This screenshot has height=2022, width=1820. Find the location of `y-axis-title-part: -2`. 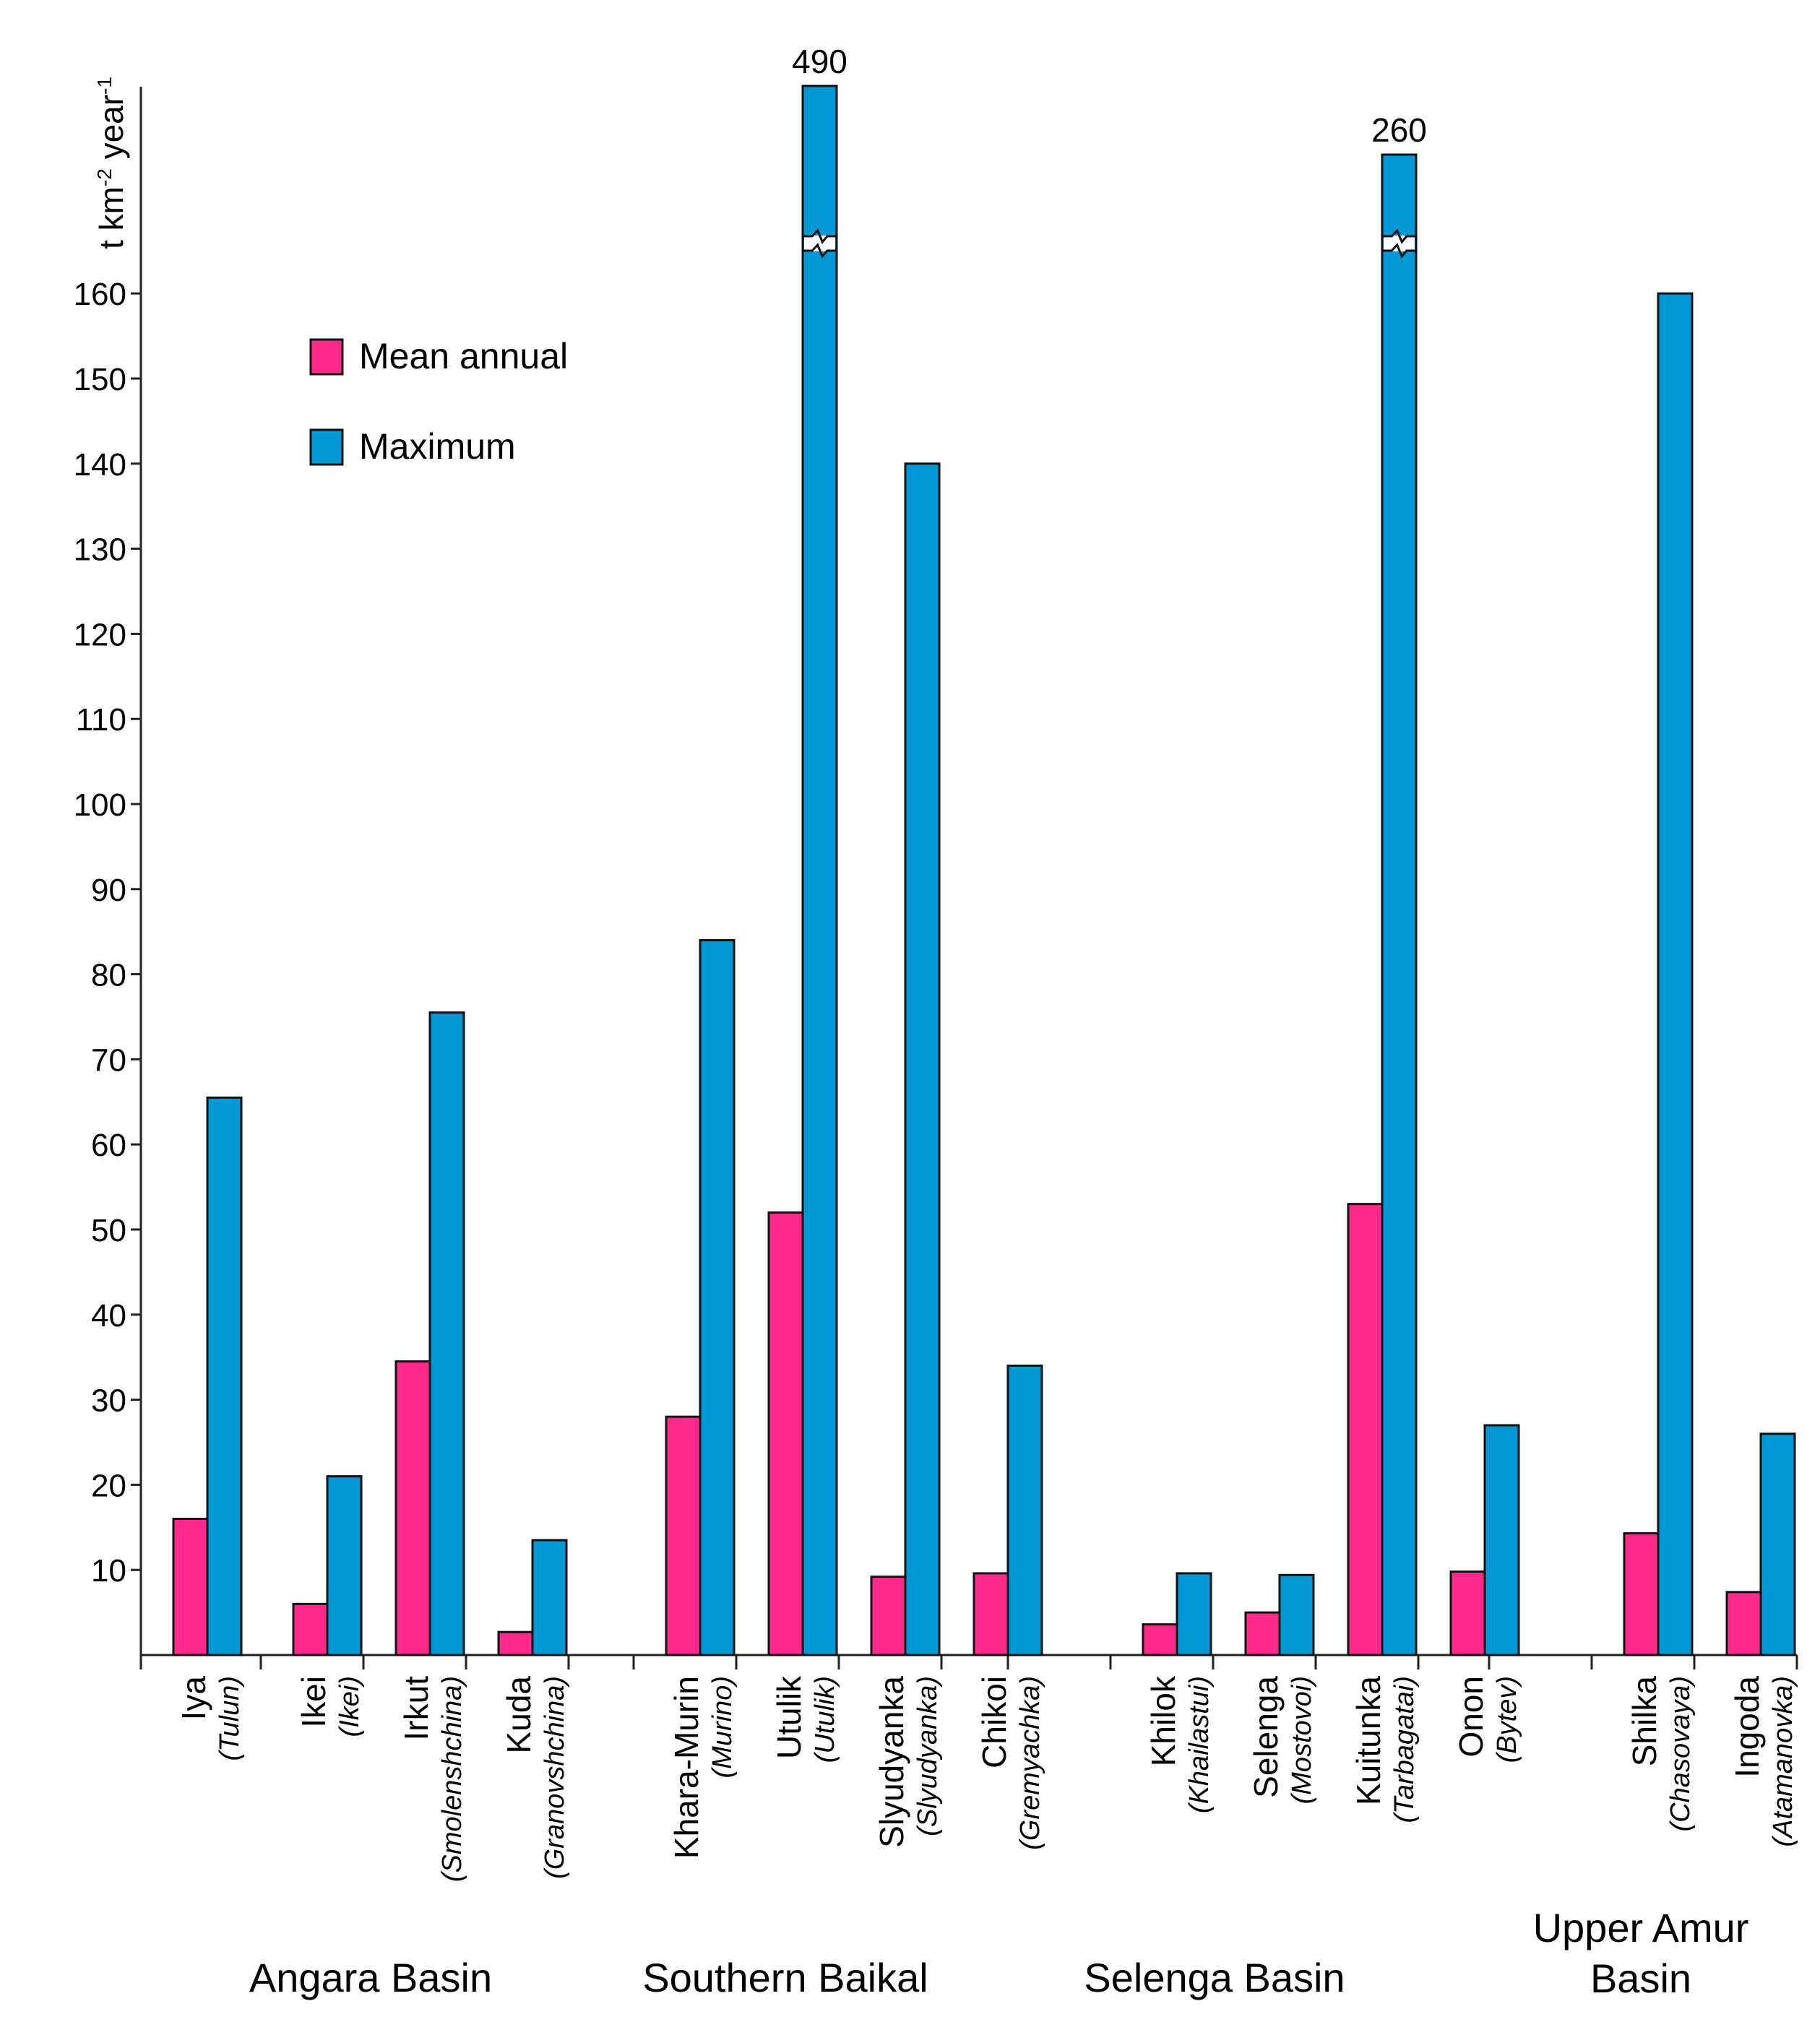

y-axis-title-part: -2 is located at coordinates (104, 177).